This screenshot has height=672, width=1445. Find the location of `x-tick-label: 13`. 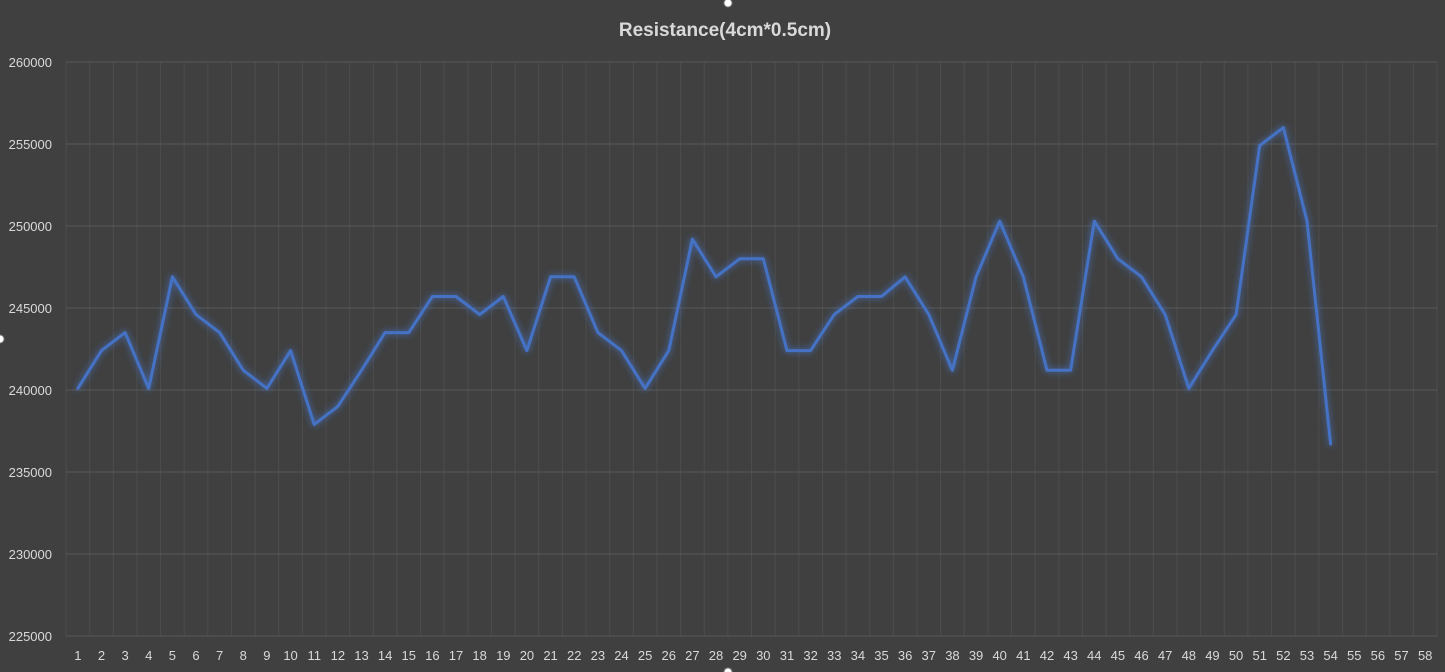

x-tick-label: 13 is located at coordinates (361, 655).